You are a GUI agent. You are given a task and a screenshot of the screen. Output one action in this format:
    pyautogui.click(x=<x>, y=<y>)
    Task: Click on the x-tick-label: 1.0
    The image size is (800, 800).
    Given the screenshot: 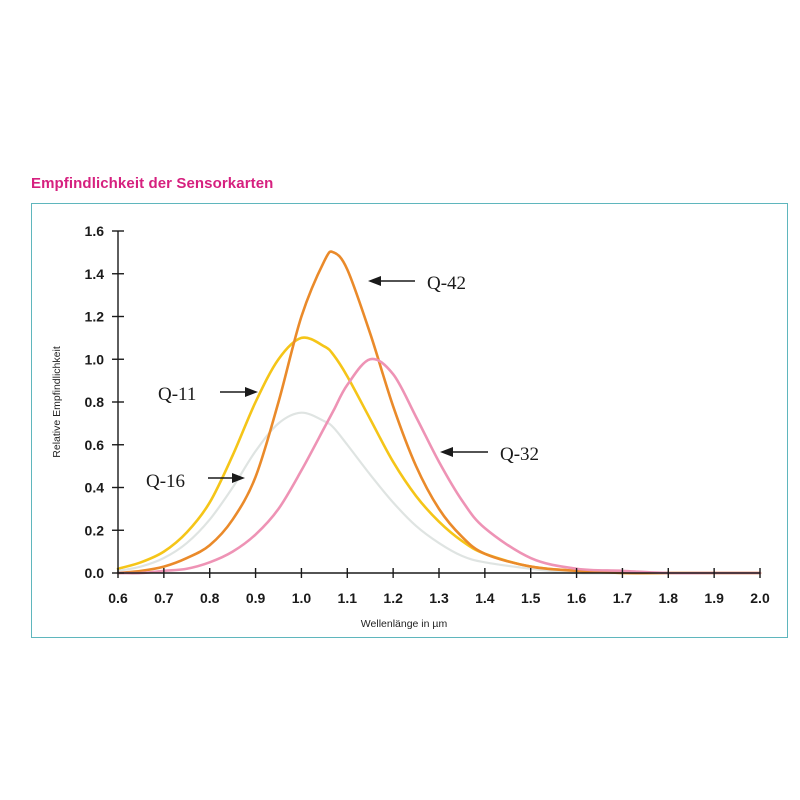 What is the action you would take?
    pyautogui.click(x=302, y=598)
    